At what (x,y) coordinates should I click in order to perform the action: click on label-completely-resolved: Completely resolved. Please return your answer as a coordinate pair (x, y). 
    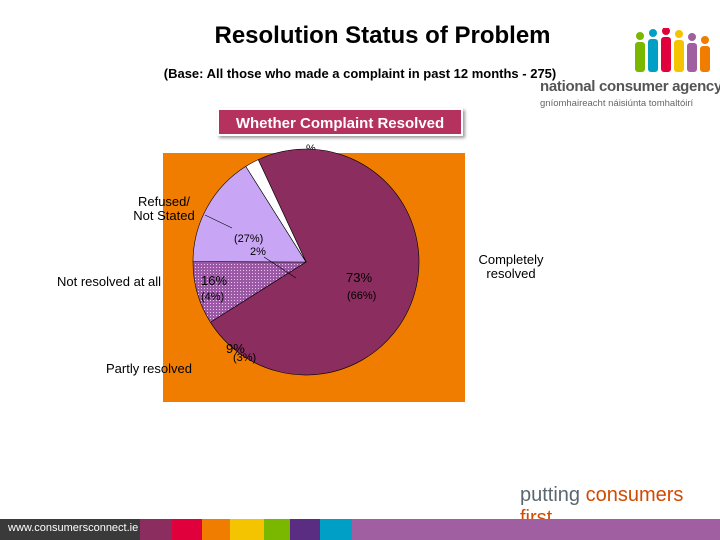
    Looking at the image, I should click on (511, 267).